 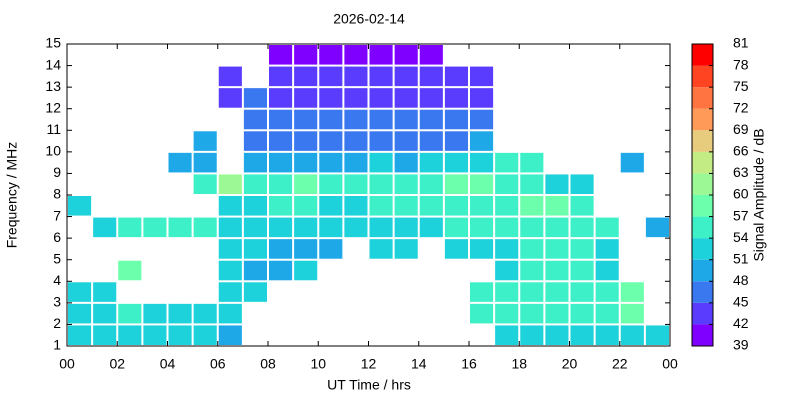 I want to click on colorbar-tick-label: 69, so click(x=741, y=129).